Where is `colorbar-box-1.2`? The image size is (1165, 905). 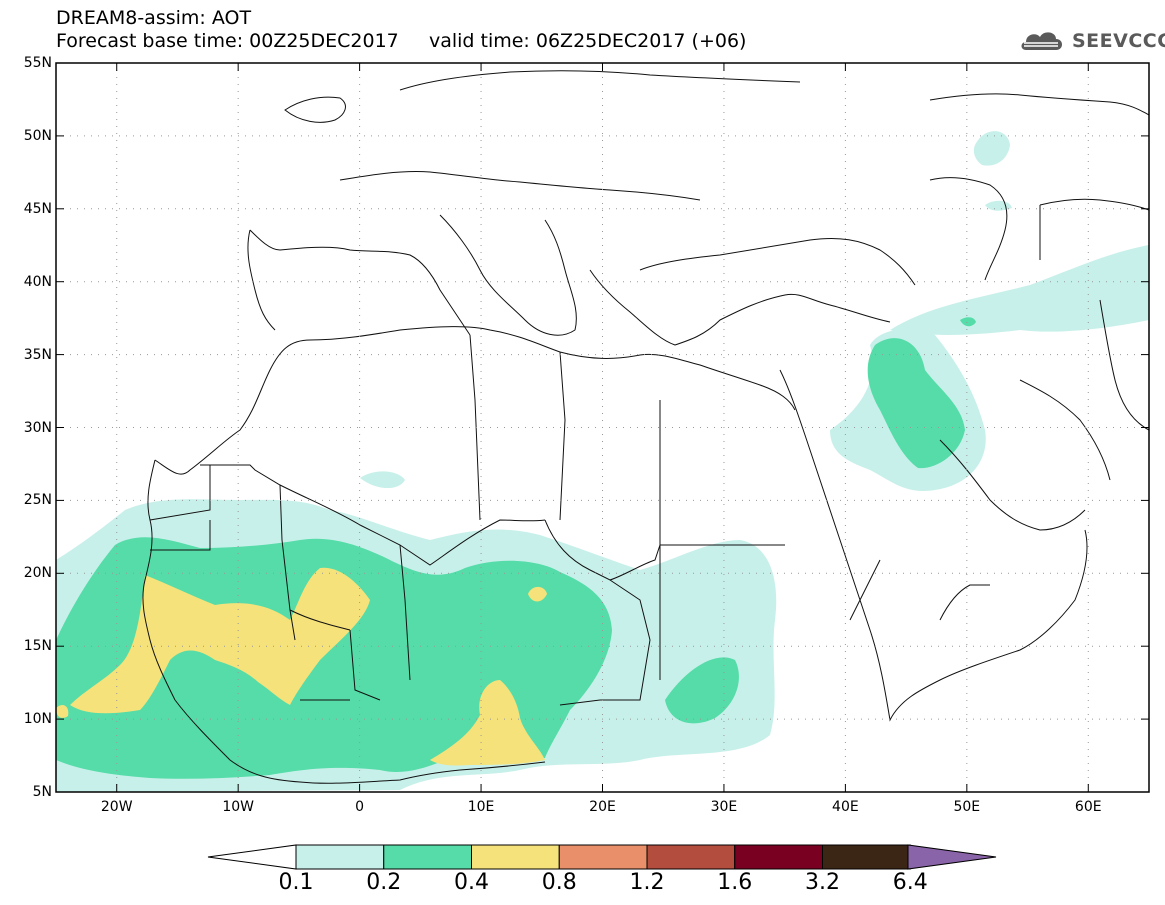 colorbar-box-1.2 is located at coordinates (691, 857).